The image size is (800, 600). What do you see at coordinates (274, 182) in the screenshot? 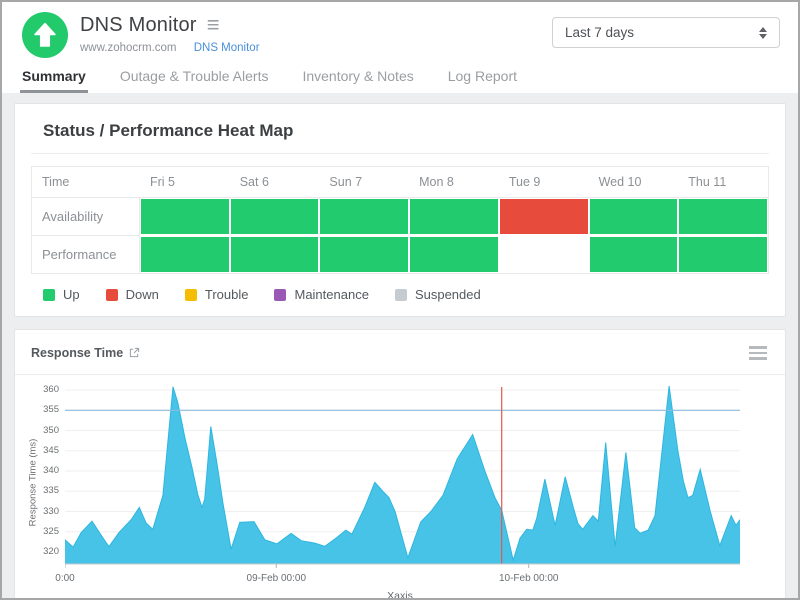
I see `heatmap-col-sat-6: Sat 6` at bounding box center [274, 182].